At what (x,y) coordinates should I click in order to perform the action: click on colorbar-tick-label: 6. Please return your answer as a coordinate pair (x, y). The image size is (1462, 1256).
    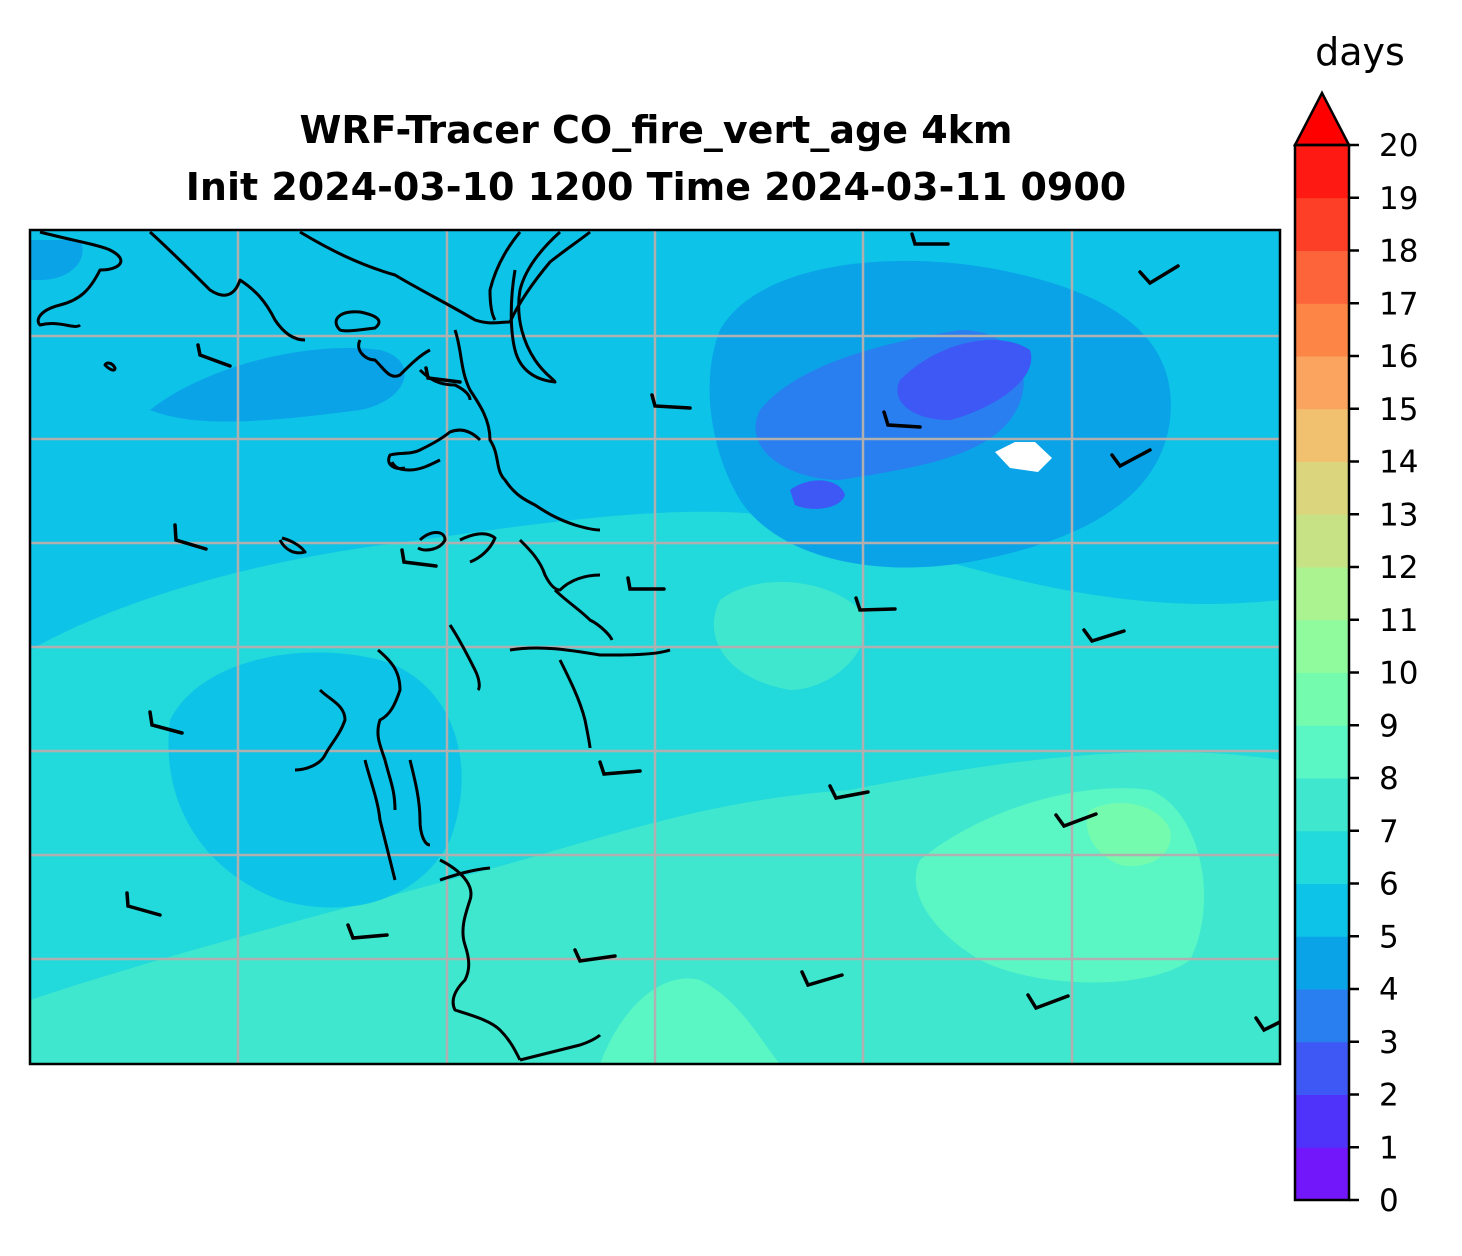
    Looking at the image, I should click on (1389, 885).